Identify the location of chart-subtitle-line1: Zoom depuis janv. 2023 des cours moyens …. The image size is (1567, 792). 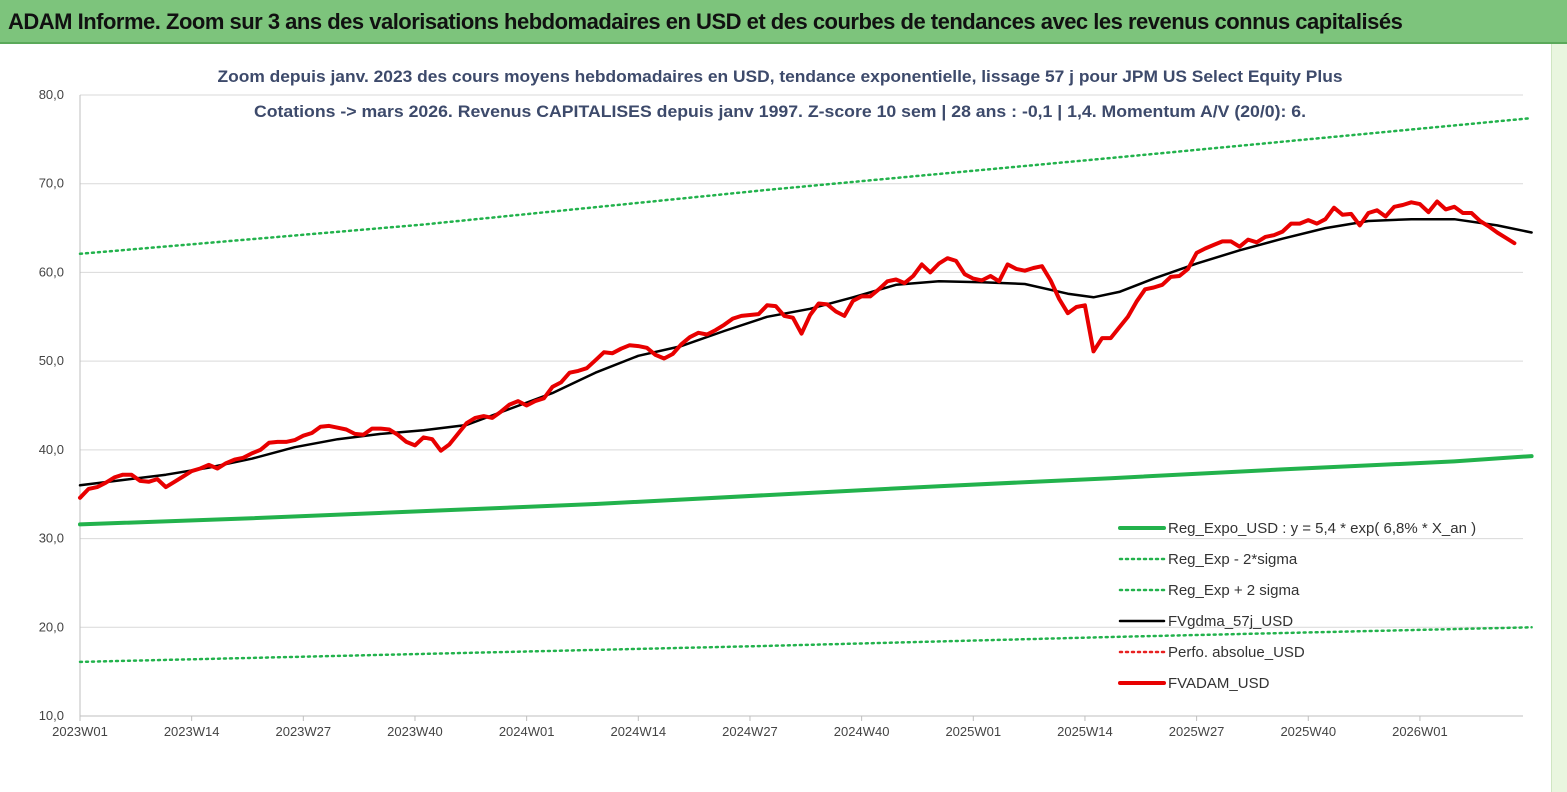
(780, 76).